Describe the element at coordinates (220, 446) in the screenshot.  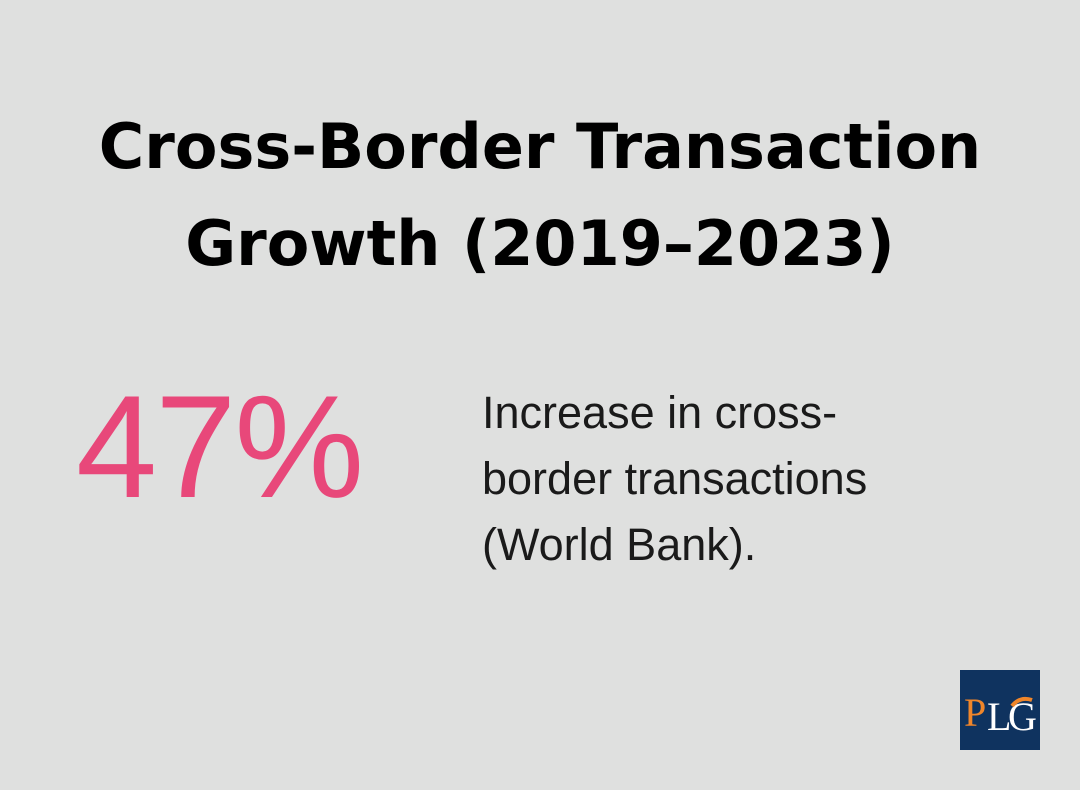
I see `stat-value: 47%` at that location.